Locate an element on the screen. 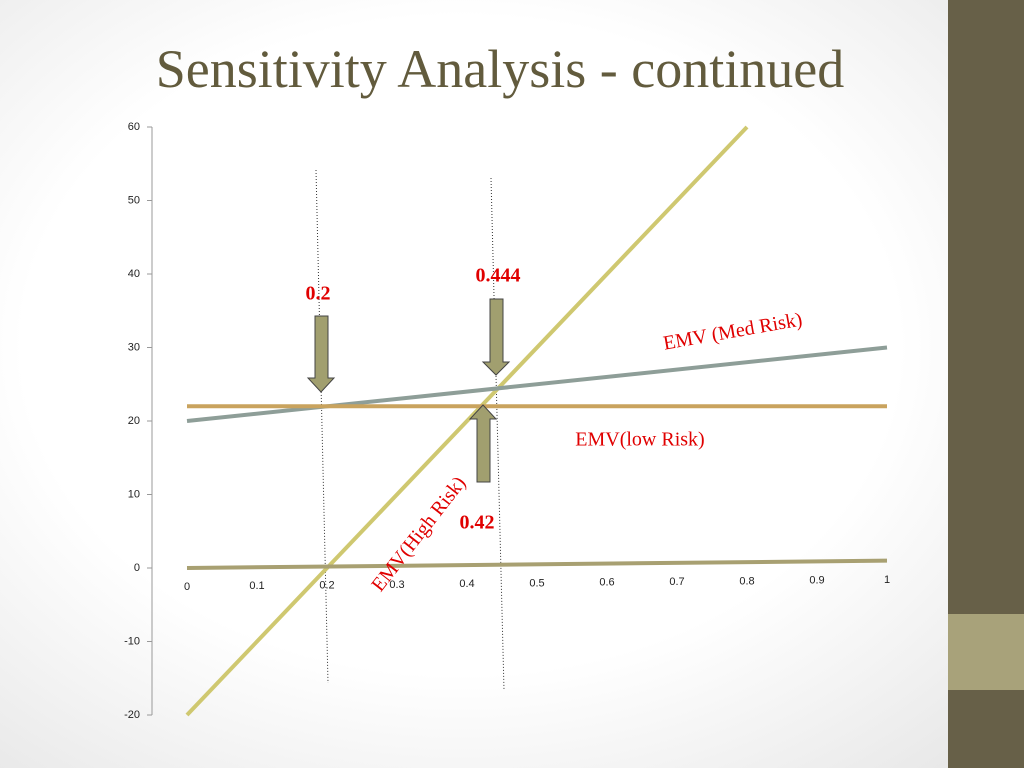 This screenshot has height=768, width=1024. annotation: 0.444 is located at coordinates (498, 276).